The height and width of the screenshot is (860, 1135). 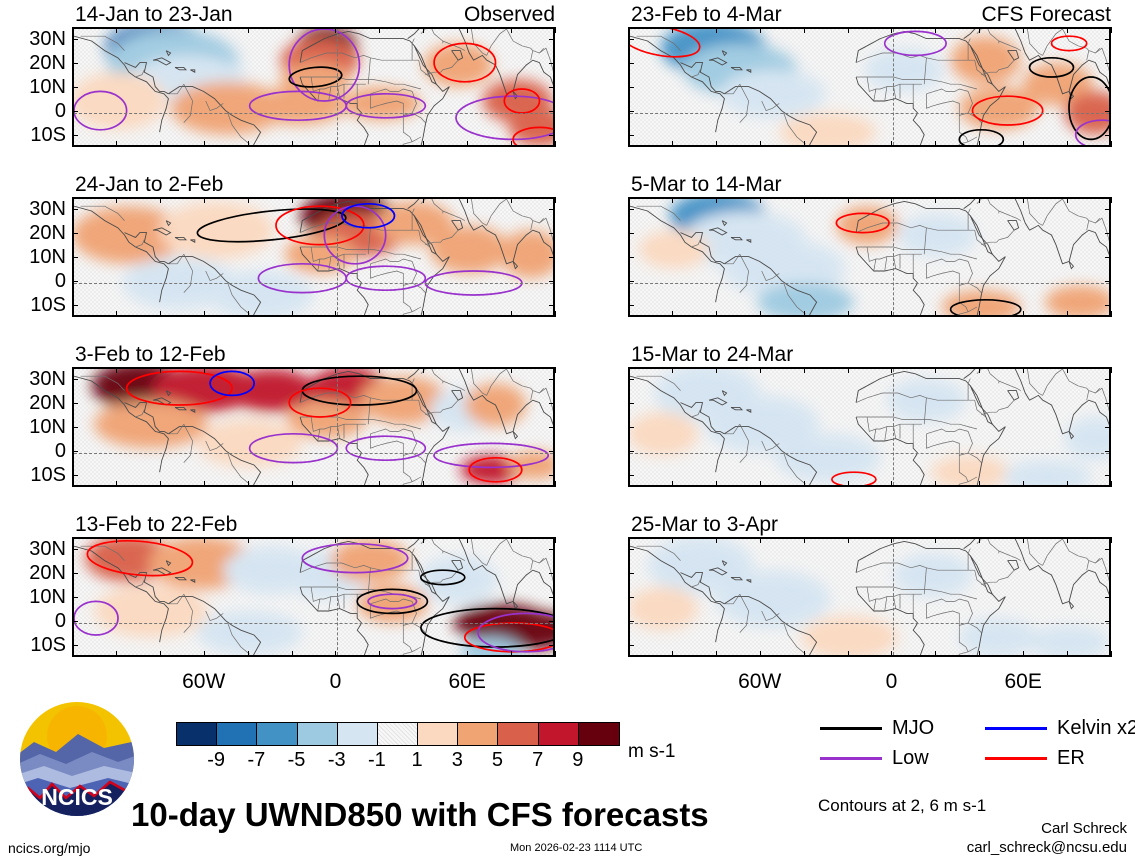 What do you see at coordinates (47, 39) in the screenshot?
I see `y-axis-label: 30N` at bounding box center [47, 39].